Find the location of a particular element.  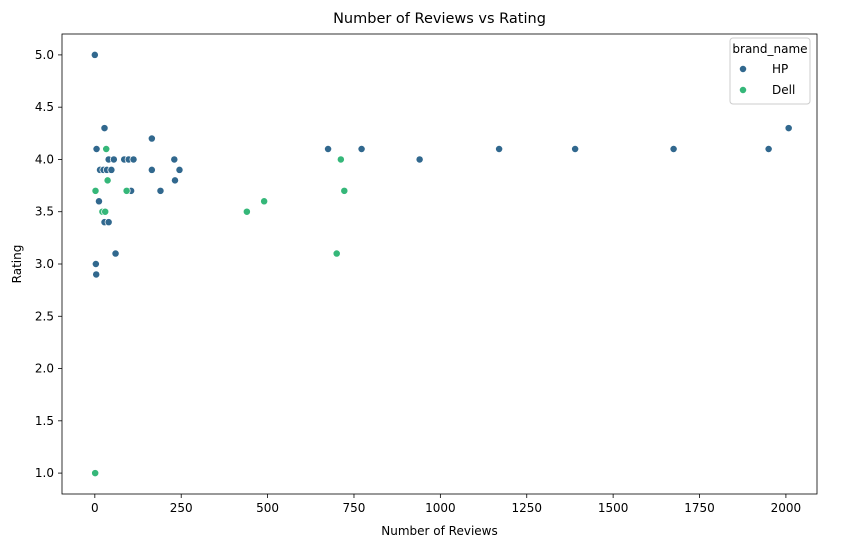

y-tick-label: 2.0 is located at coordinates (44, 369).